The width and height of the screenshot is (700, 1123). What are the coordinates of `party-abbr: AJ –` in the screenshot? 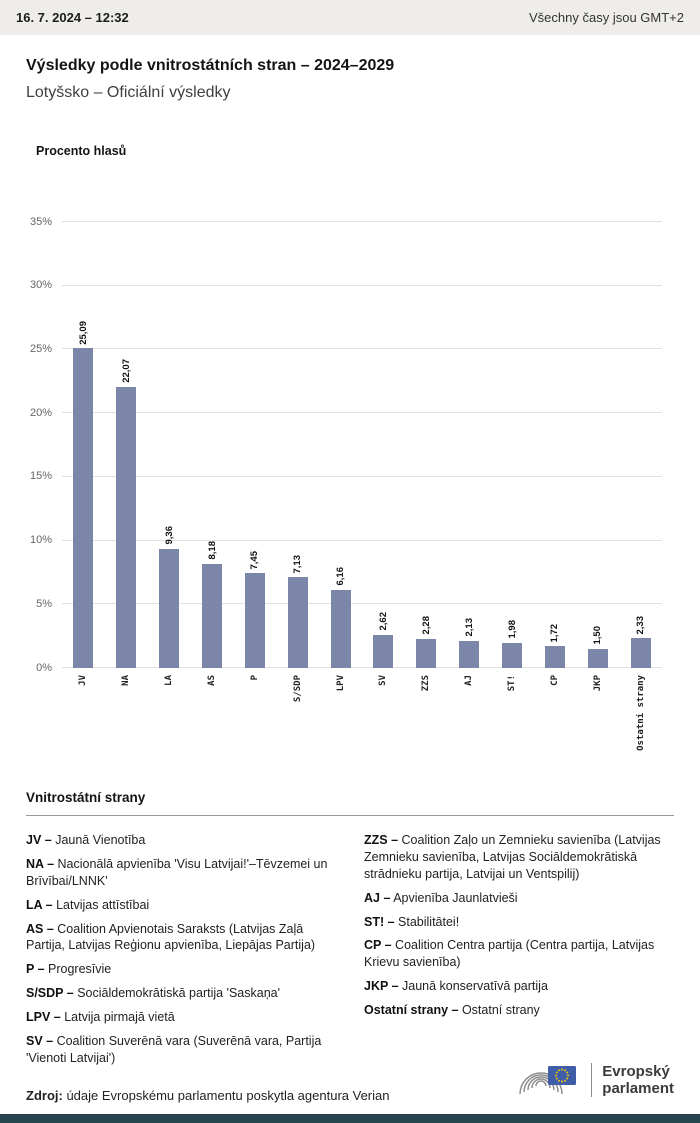 It's located at (377, 897).